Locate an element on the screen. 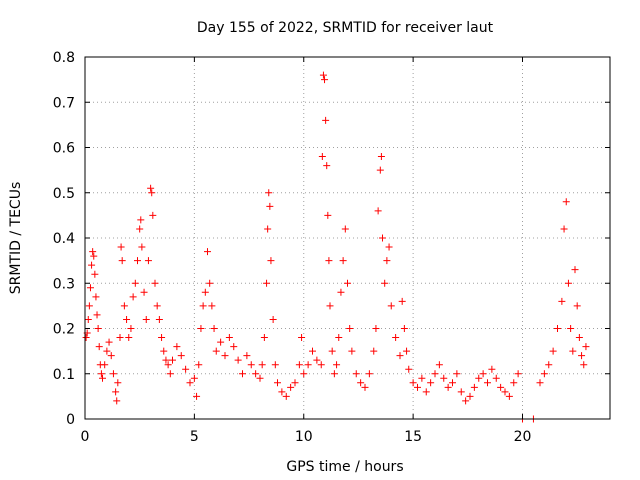  y-tick-label: 0.7 is located at coordinates (64, 103).